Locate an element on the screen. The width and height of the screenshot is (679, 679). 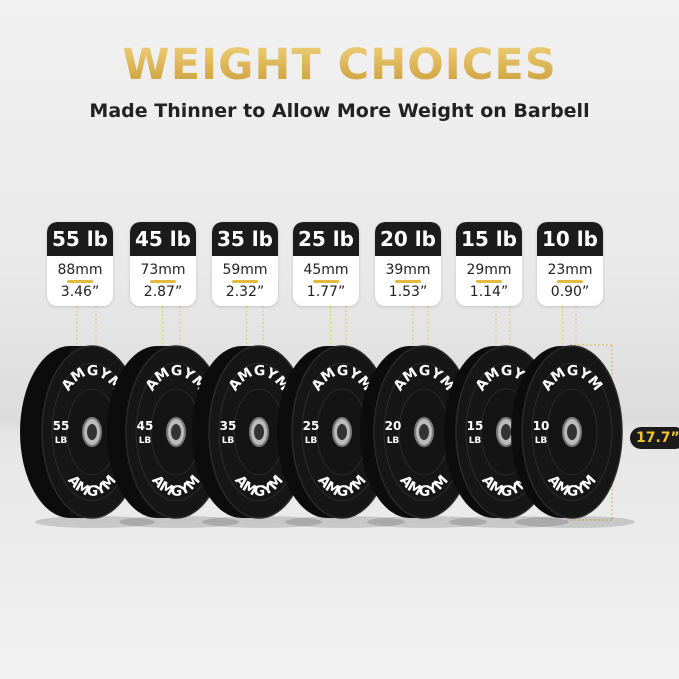
plate-weight-number: 10 is located at coordinates (541, 426).